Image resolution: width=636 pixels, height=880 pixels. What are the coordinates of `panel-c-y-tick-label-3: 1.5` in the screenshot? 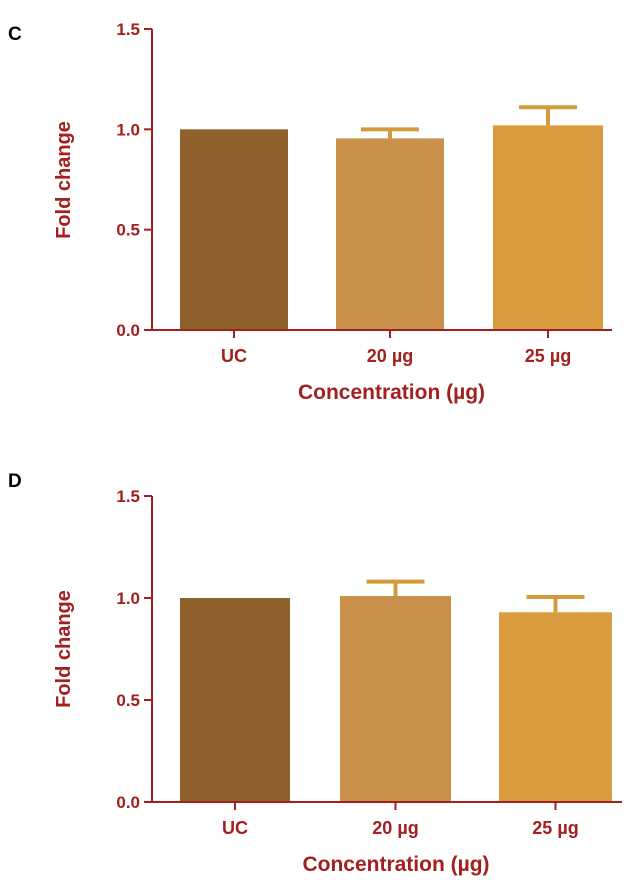 It's located at (128, 29).